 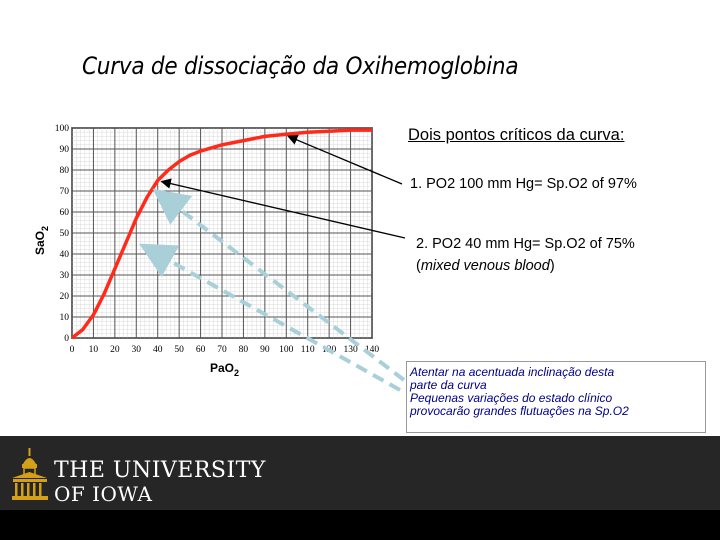 I want to click on x-tick-label: 100, so click(x=286, y=350).